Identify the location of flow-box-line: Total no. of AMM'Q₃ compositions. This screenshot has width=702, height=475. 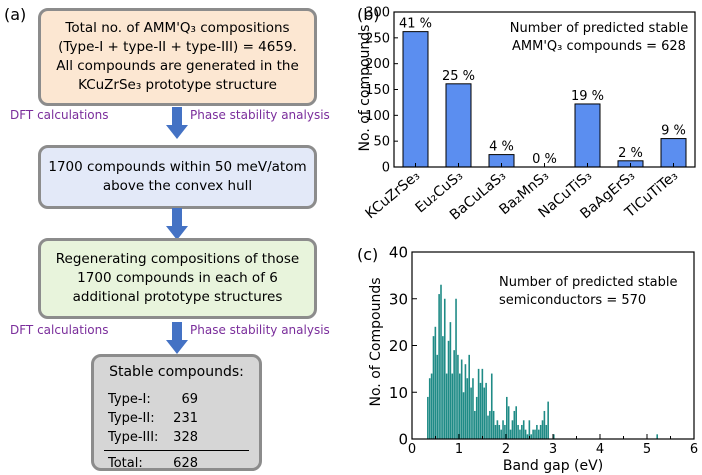
(177, 28).